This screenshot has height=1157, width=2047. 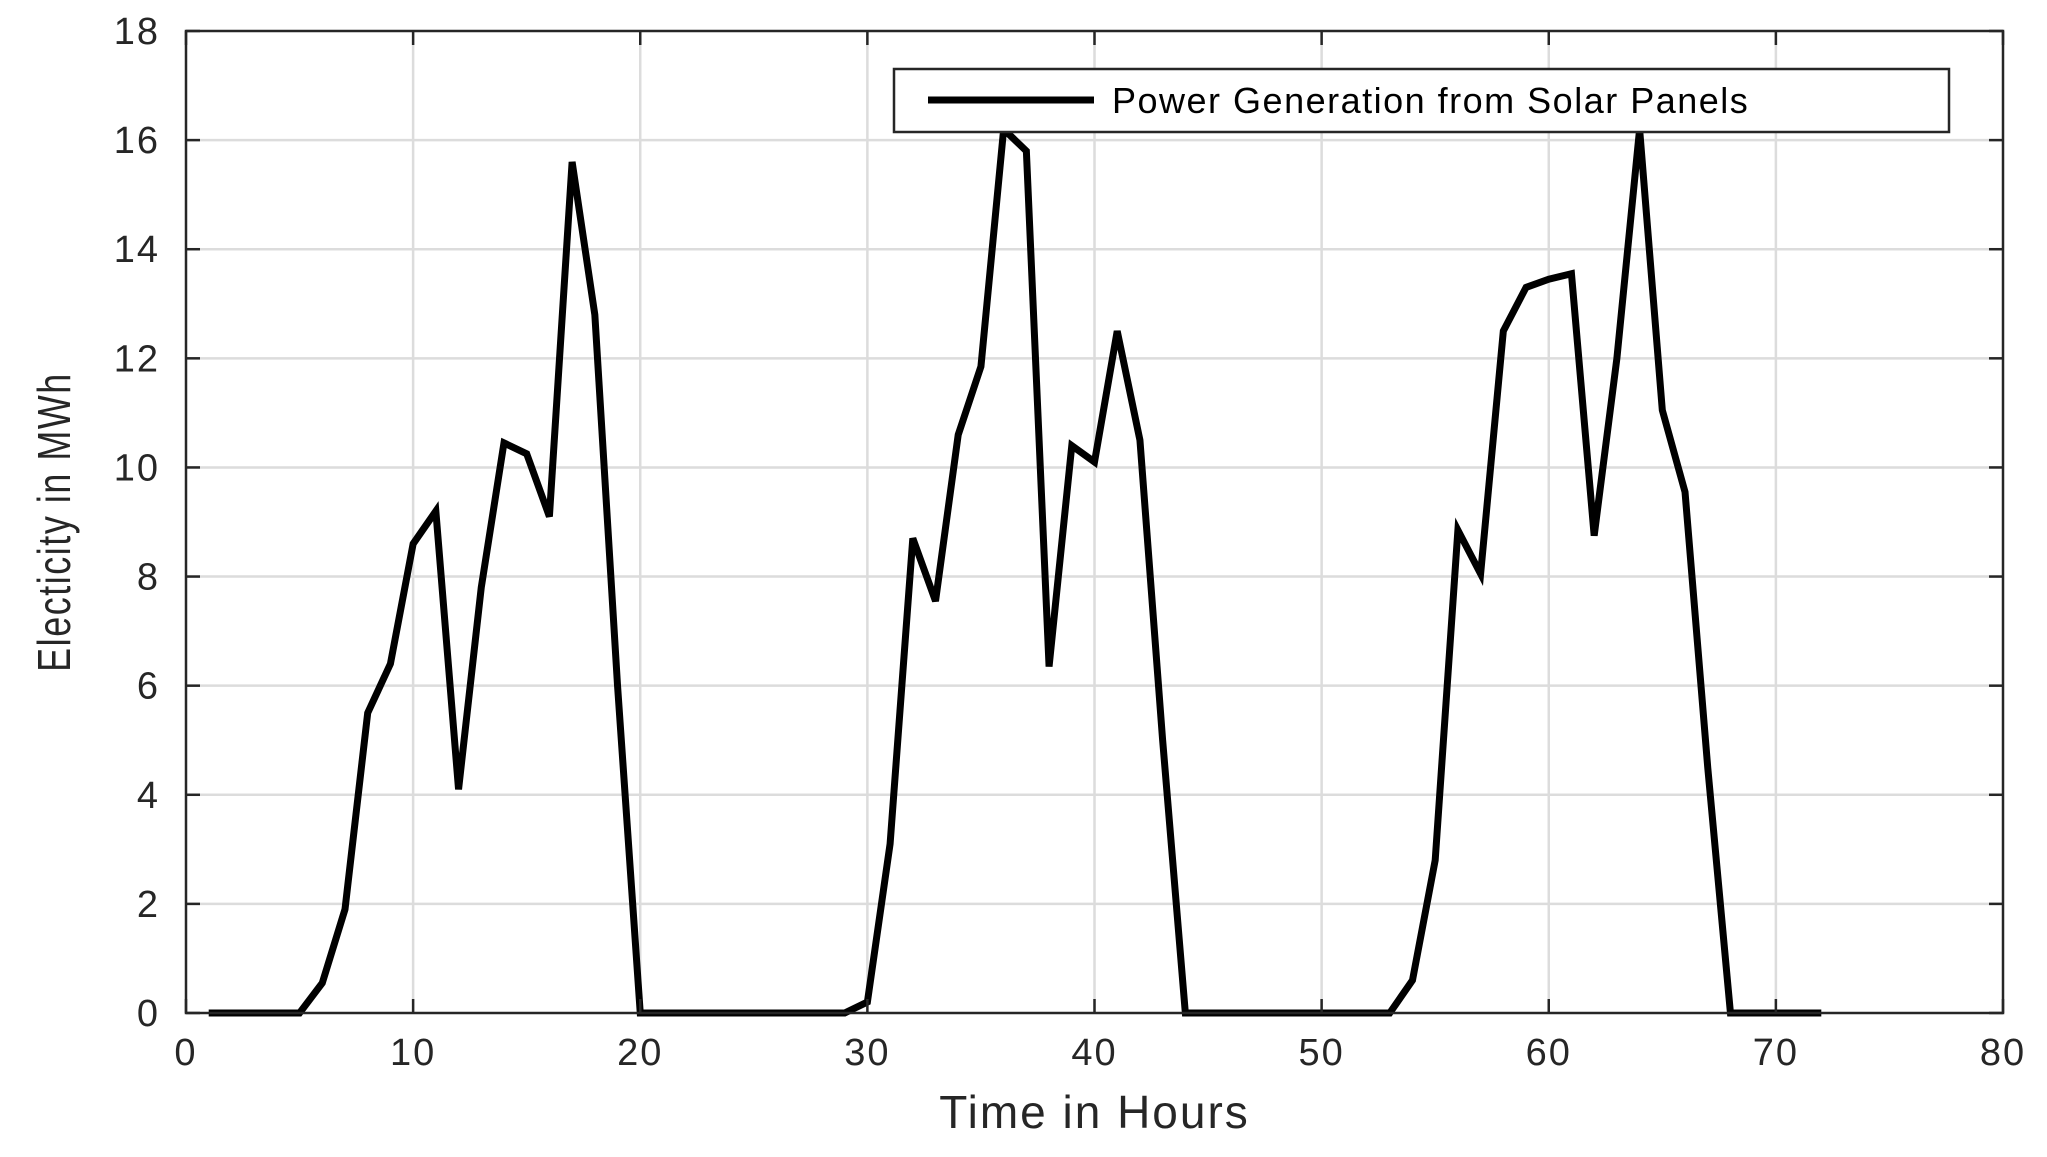 What do you see at coordinates (1549, 1053) in the screenshot?
I see `x-tick-label: 60` at bounding box center [1549, 1053].